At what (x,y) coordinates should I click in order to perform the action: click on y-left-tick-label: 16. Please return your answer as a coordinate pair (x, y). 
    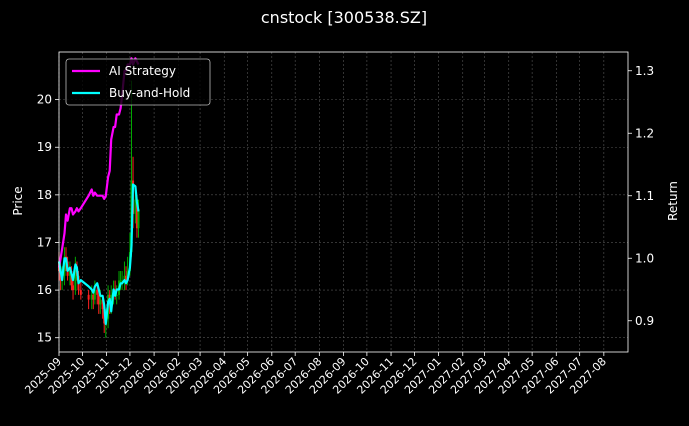
    Looking at the image, I should click on (44, 290).